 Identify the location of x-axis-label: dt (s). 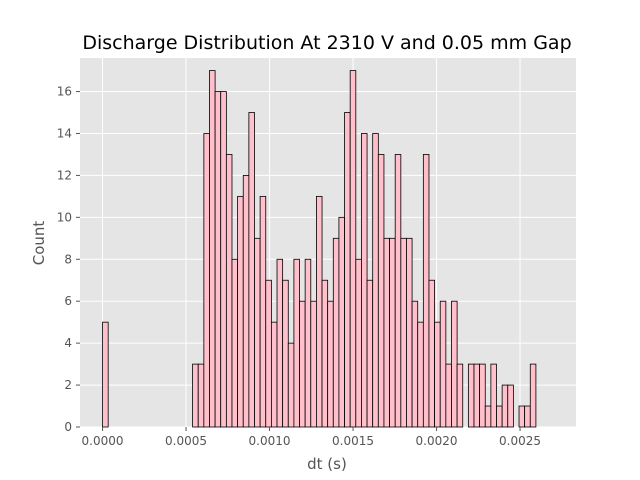
(327, 464).